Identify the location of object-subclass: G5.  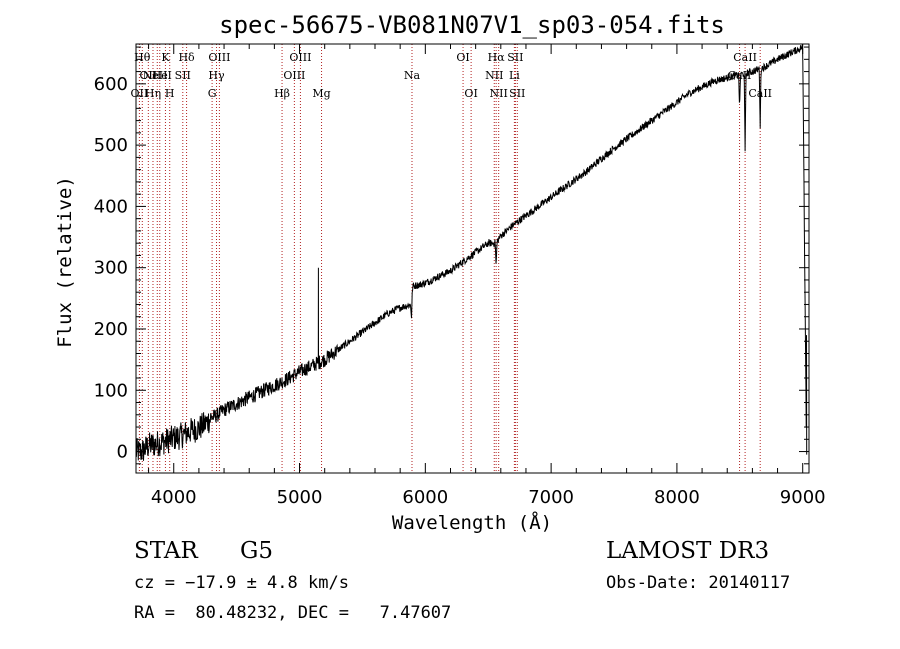
(257, 551).